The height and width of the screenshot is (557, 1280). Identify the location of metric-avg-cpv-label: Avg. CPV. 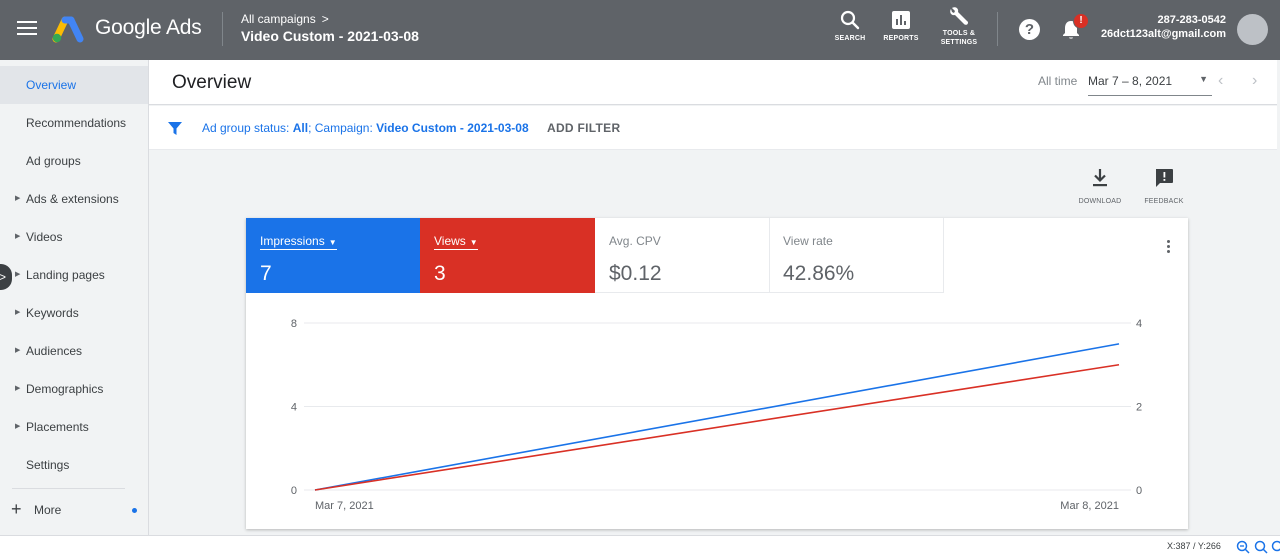
(635, 241).